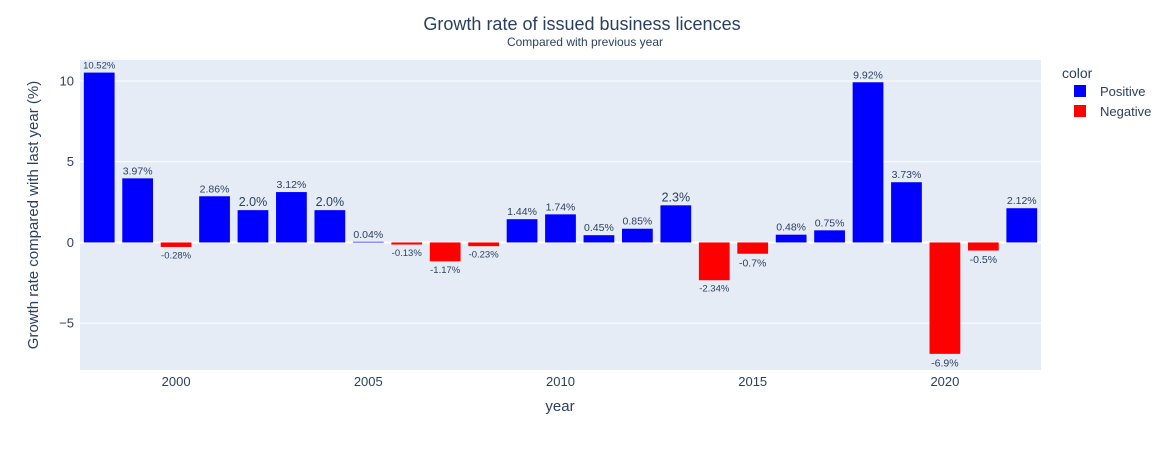 Image resolution: width=1169 pixels, height=450 pixels. What do you see at coordinates (581, 24) in the screenshot?
I see `chart-title: Growth rate of issued business licences` at bounding box center [581, 24].